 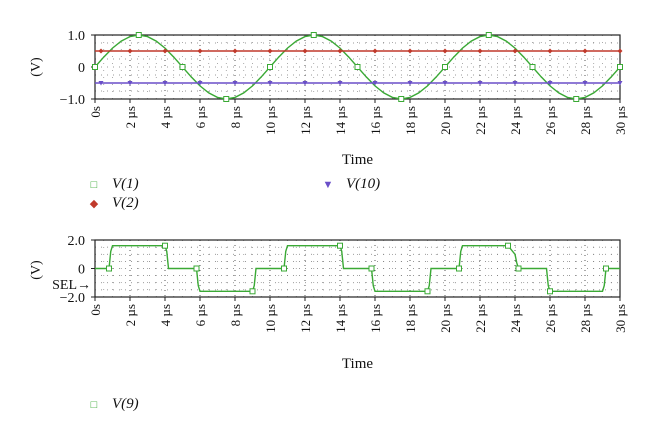 What do you see at coordinates (113, 203) in the screenshot?
I see `legend-v2: ◆ V(2)` at bounding box center [113, 203].